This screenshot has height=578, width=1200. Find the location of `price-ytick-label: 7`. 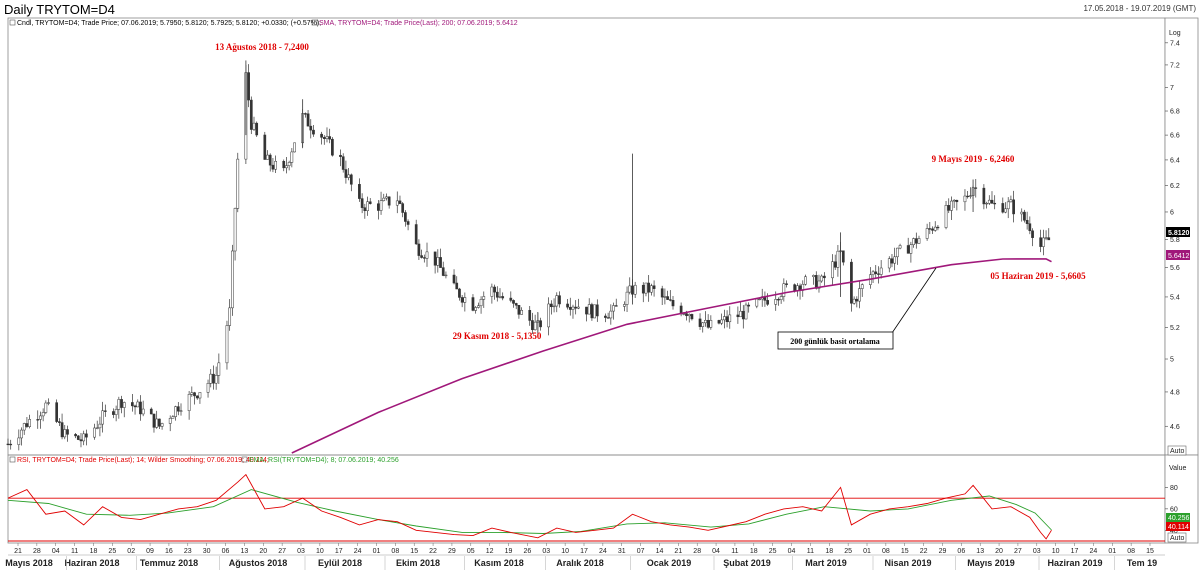

price-ytick-label: 7 is located at coordinates (1172, 88).